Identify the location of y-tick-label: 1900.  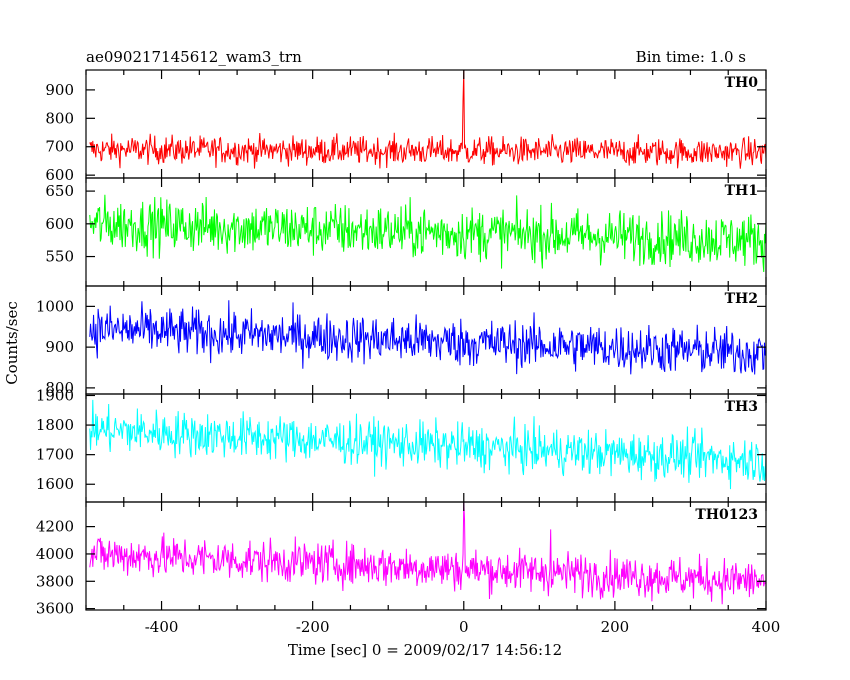
(55, 395).